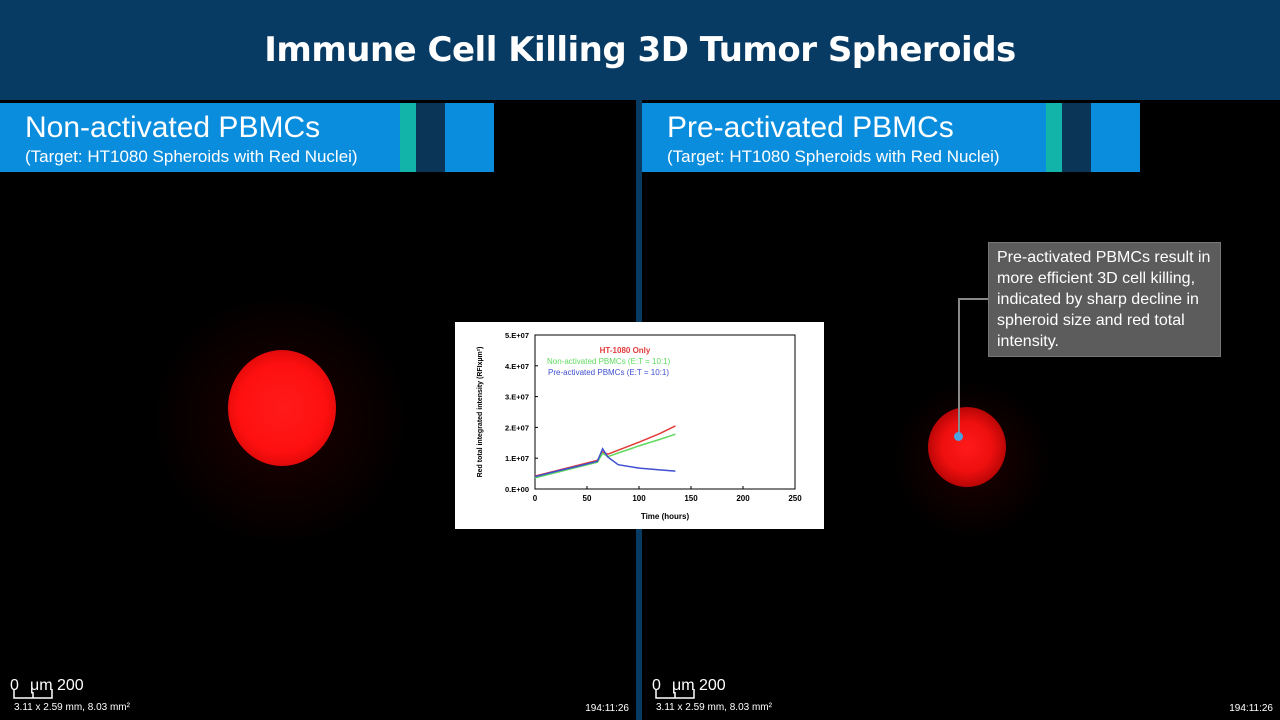  What do you see at coordinates (639, 498) in the screenshot?
I see `x-tick-label: 100` at bounding box center [639, 498].